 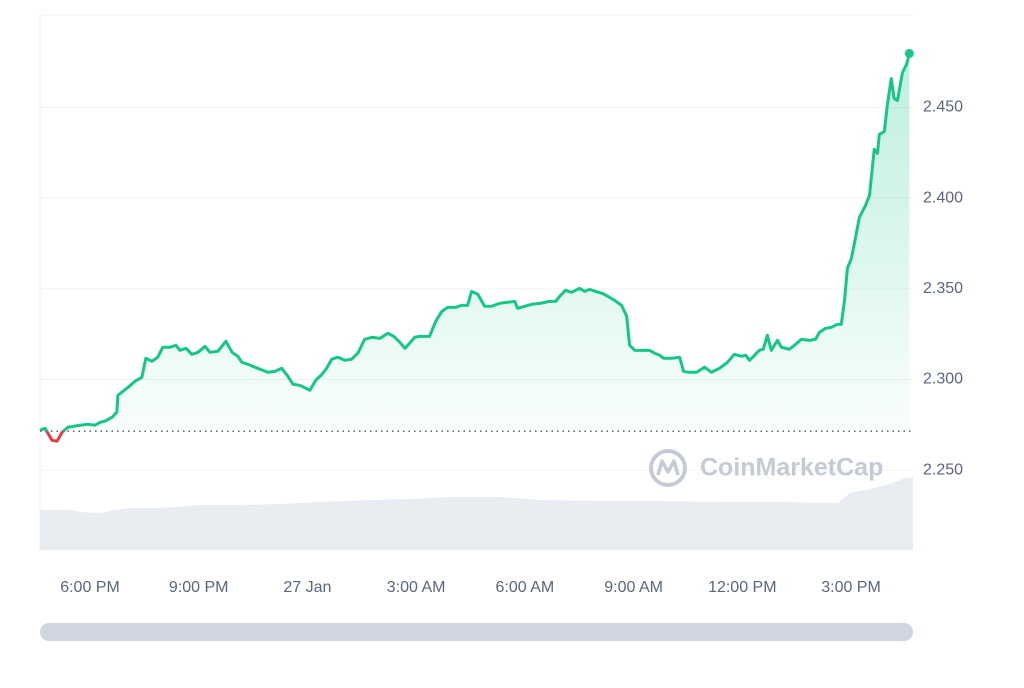 What do you see at coordinates (633, 587) in the screenshot?
I see `x-tick-label: 9:00 AM` at bounding box center [633, 587].